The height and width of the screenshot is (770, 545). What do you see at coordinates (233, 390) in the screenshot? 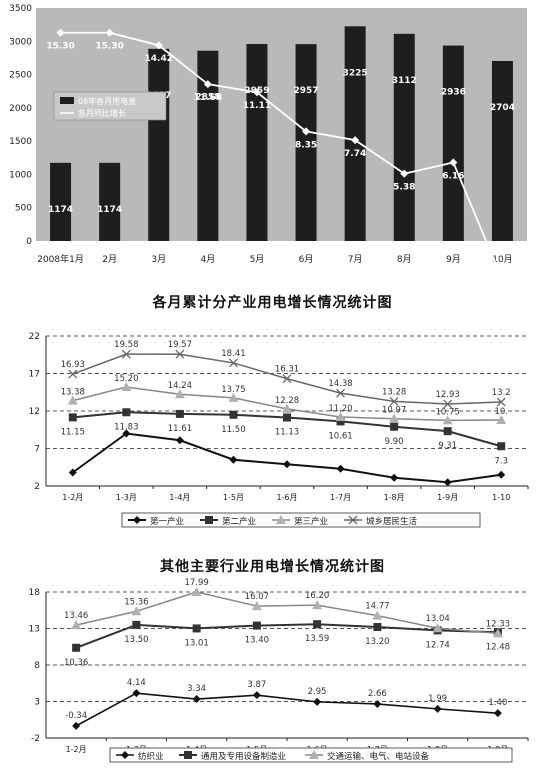
I see `data-label: 13.75` at bounding box center [233, 390].